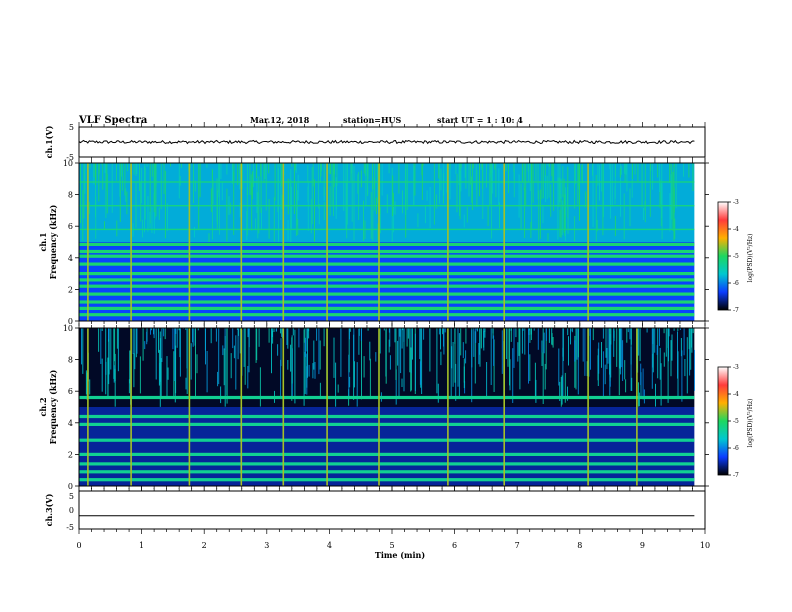 The width and height of the screenshot is (792, 612). I want to click on freq-tick-label: 10, so click(68, 163).